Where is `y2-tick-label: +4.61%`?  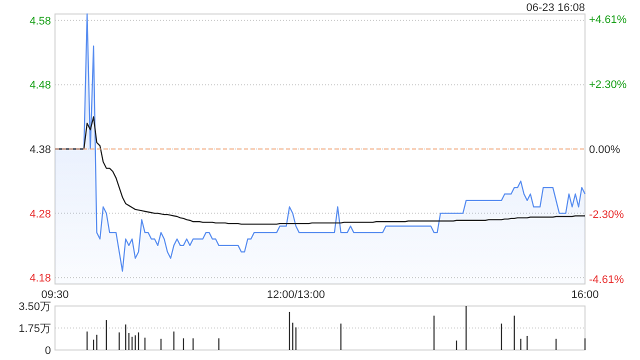 y2-tick-label: +4.61% is located at coordinates (608, 20).